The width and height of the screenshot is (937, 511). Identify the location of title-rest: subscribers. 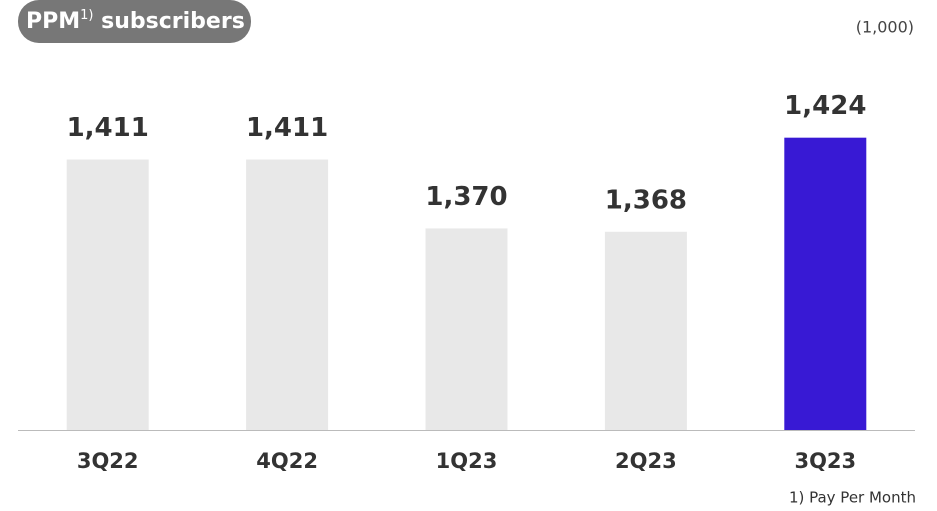
(168, 21).